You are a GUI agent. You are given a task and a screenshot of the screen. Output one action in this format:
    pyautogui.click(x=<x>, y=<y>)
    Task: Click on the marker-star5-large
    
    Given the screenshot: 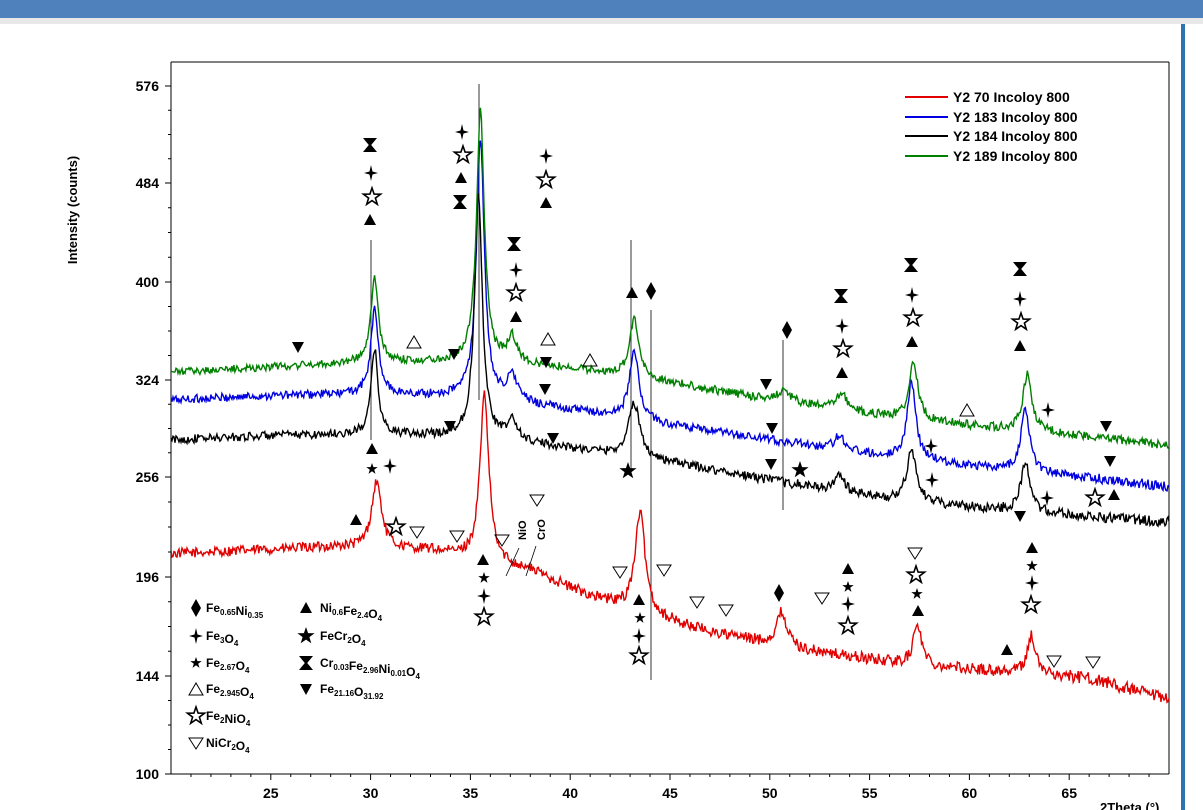 What is the action you would take?
    pyautogui.click(x=800, y=469)
    